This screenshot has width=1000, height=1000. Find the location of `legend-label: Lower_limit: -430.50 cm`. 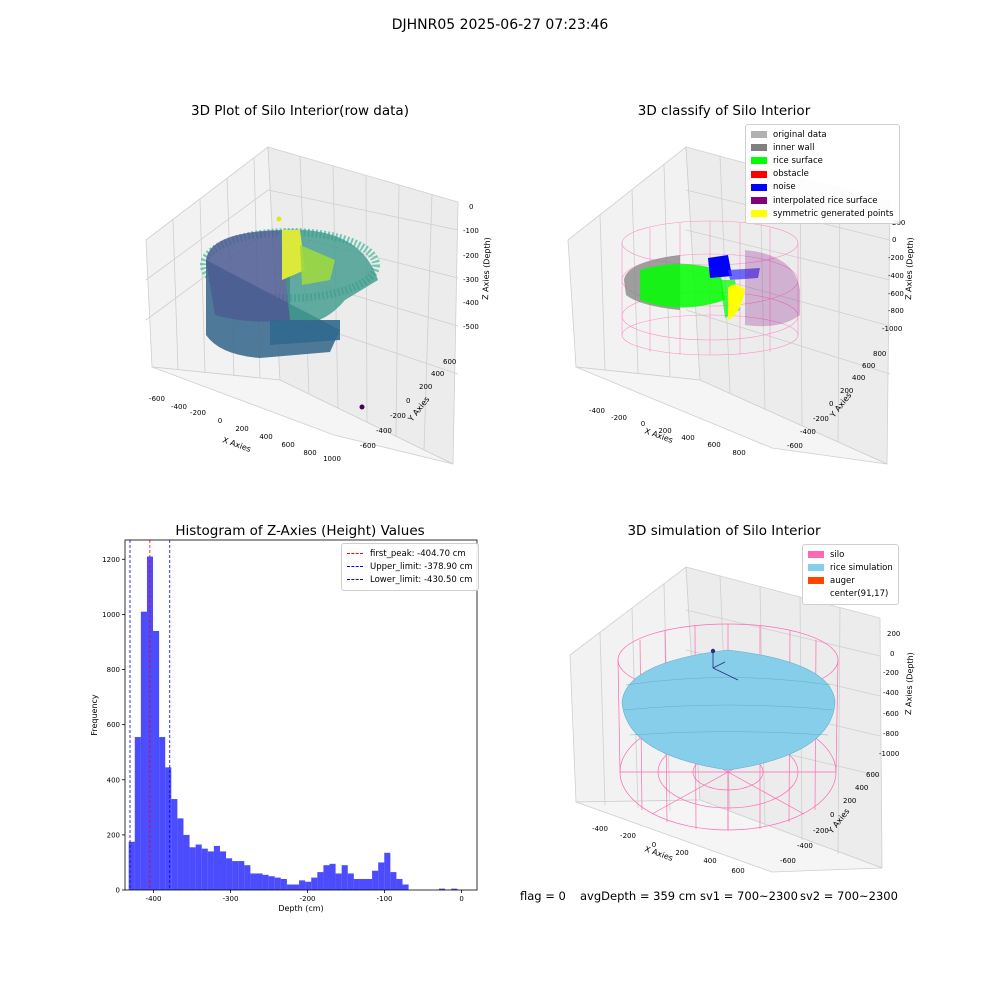

legend-label: Lower_limit: -430.50 cm is located at coordinates (421, 579).